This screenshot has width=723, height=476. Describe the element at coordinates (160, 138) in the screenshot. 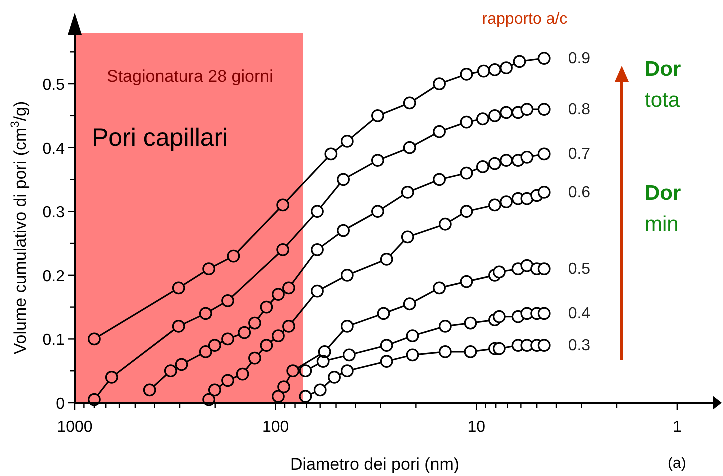

I see `band-label: Pori capillari` at that location.